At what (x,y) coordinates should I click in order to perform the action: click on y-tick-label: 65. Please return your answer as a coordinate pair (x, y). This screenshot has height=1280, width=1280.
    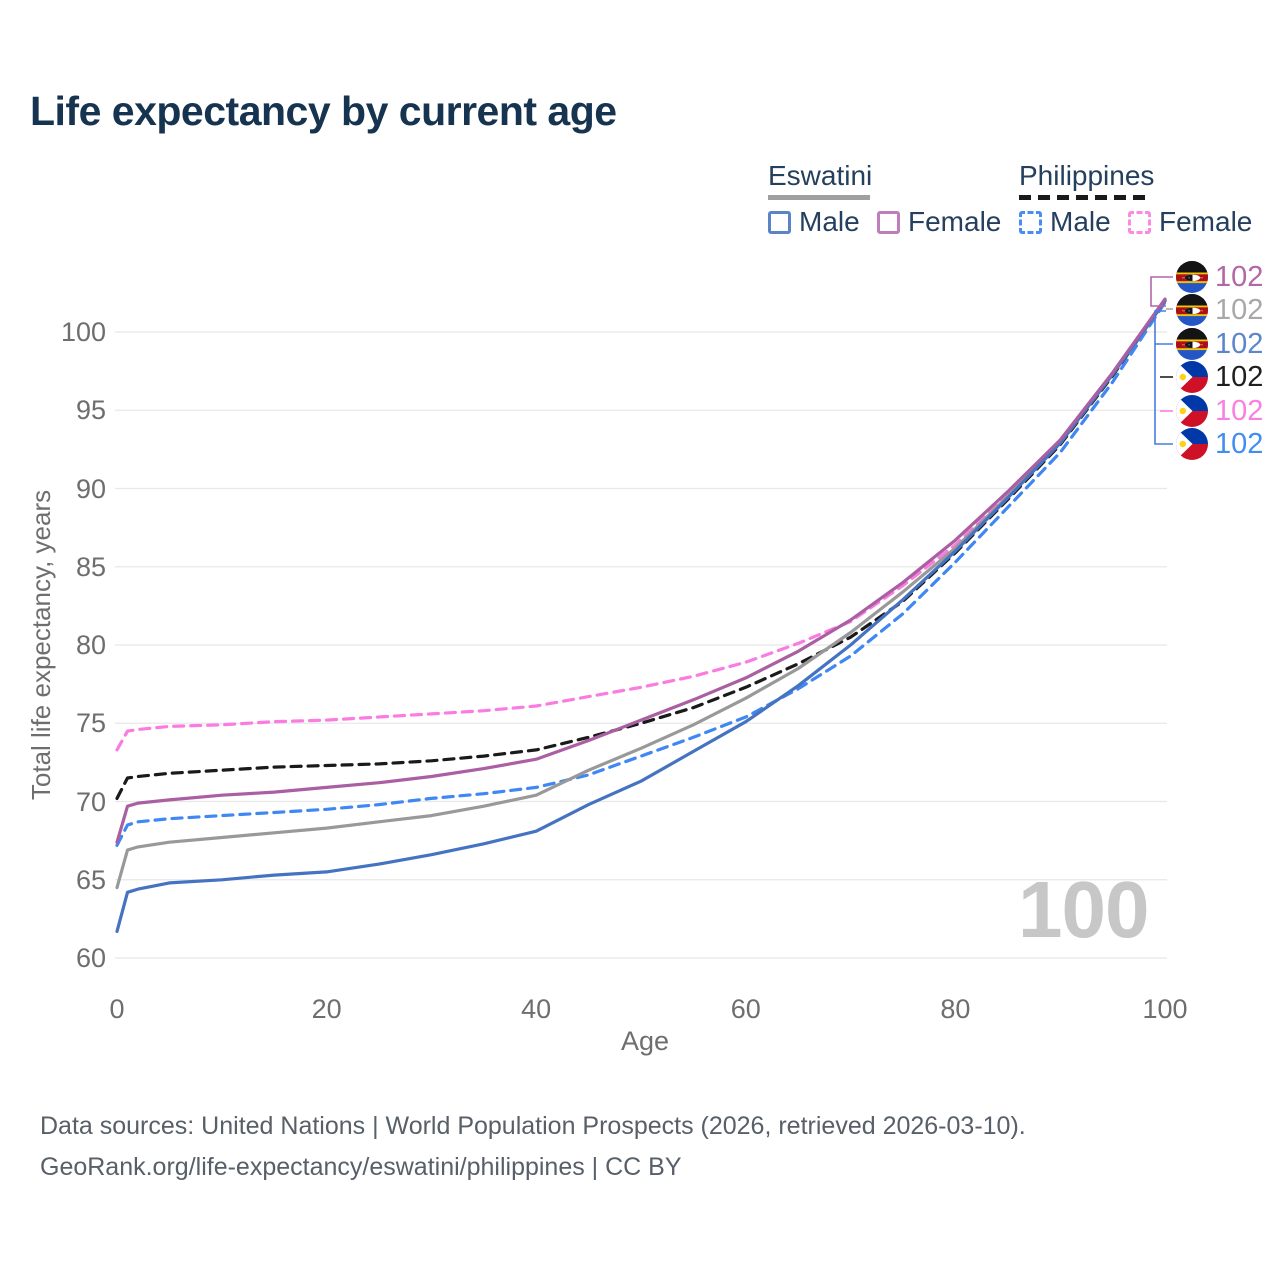
    Looking at the image, I should click on (90, 879).